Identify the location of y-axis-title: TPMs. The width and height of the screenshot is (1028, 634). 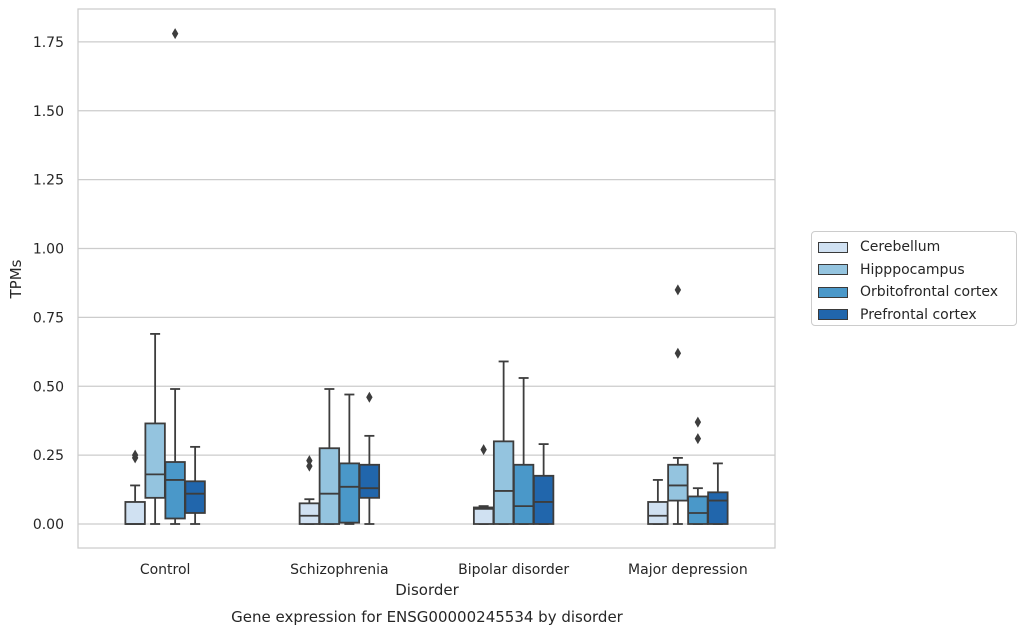
(16, 279).